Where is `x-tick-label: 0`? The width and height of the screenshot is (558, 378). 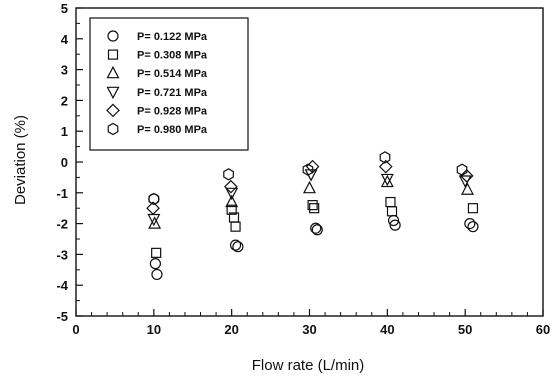 x-tick-label: 0 is located at coordinates (75, 329).